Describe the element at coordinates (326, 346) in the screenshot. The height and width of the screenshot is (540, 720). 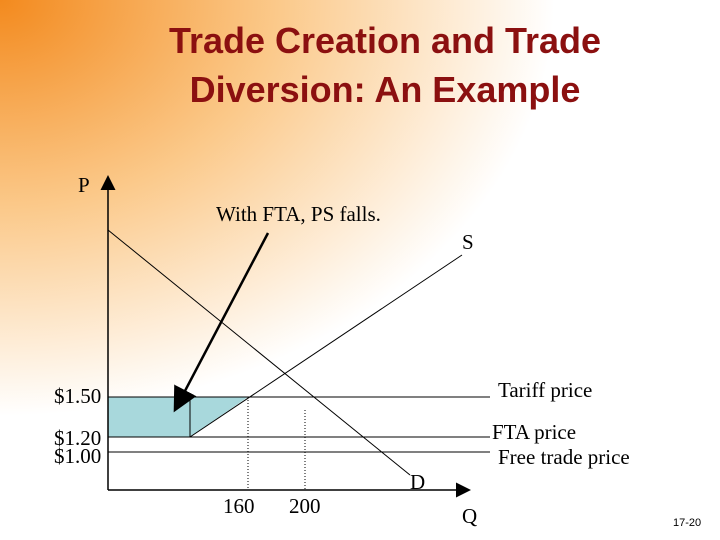
I see `supply-line` at that location.